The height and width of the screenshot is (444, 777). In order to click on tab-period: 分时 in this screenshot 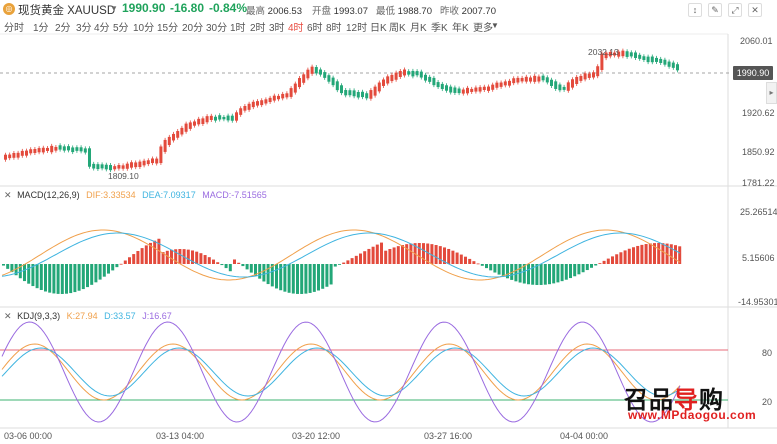, I will do `click(14, 28)`.